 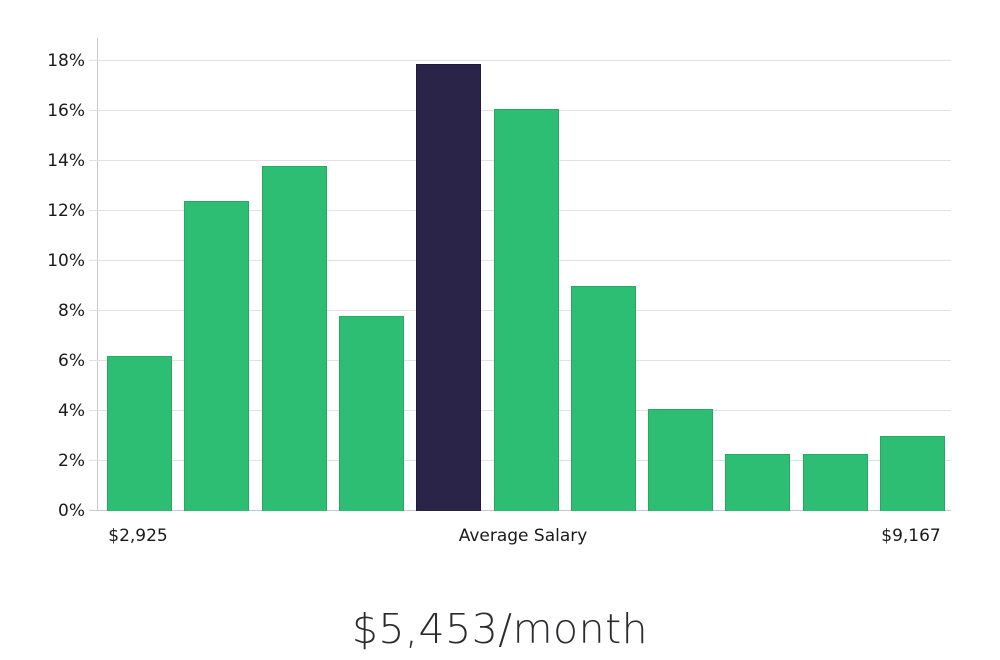 What do you see at coordinates (71, 361) in the screenshot?
I see `y-tick-label: 6%` at bounding box center [71, 361].